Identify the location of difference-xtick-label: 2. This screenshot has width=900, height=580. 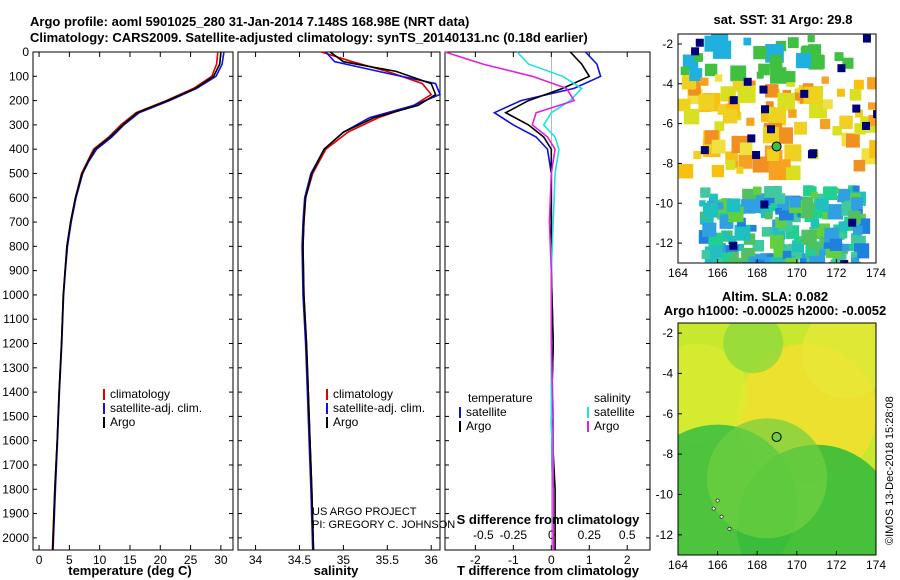
(627, 560).